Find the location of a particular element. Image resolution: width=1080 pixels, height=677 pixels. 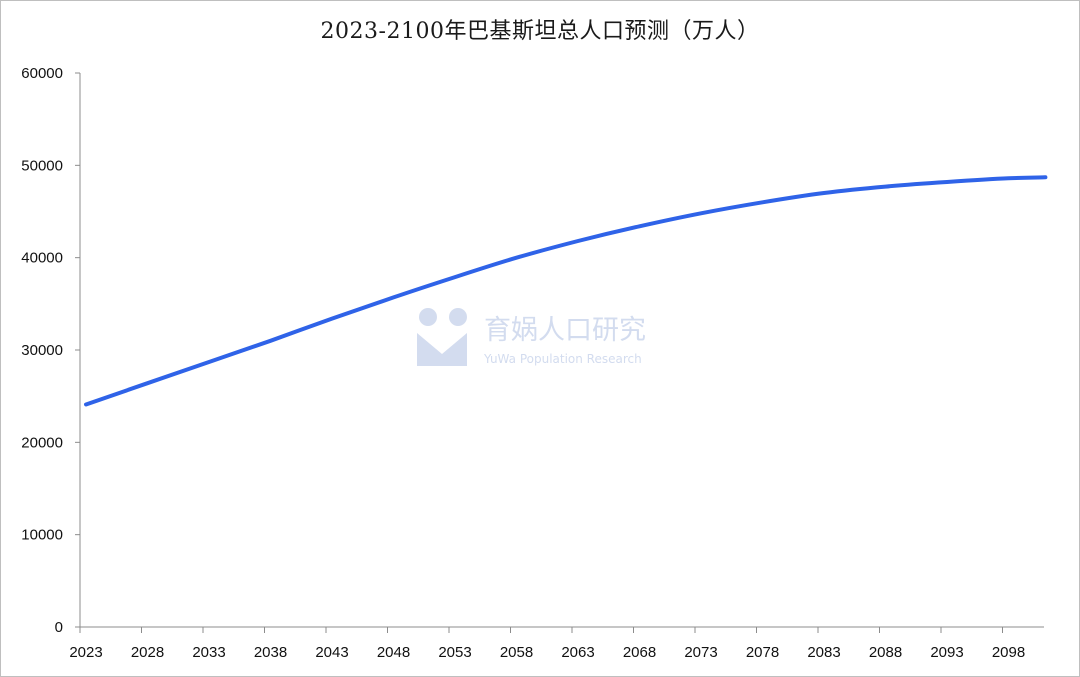

x-tick-label: 2088 is located at coordinates (885, 652).